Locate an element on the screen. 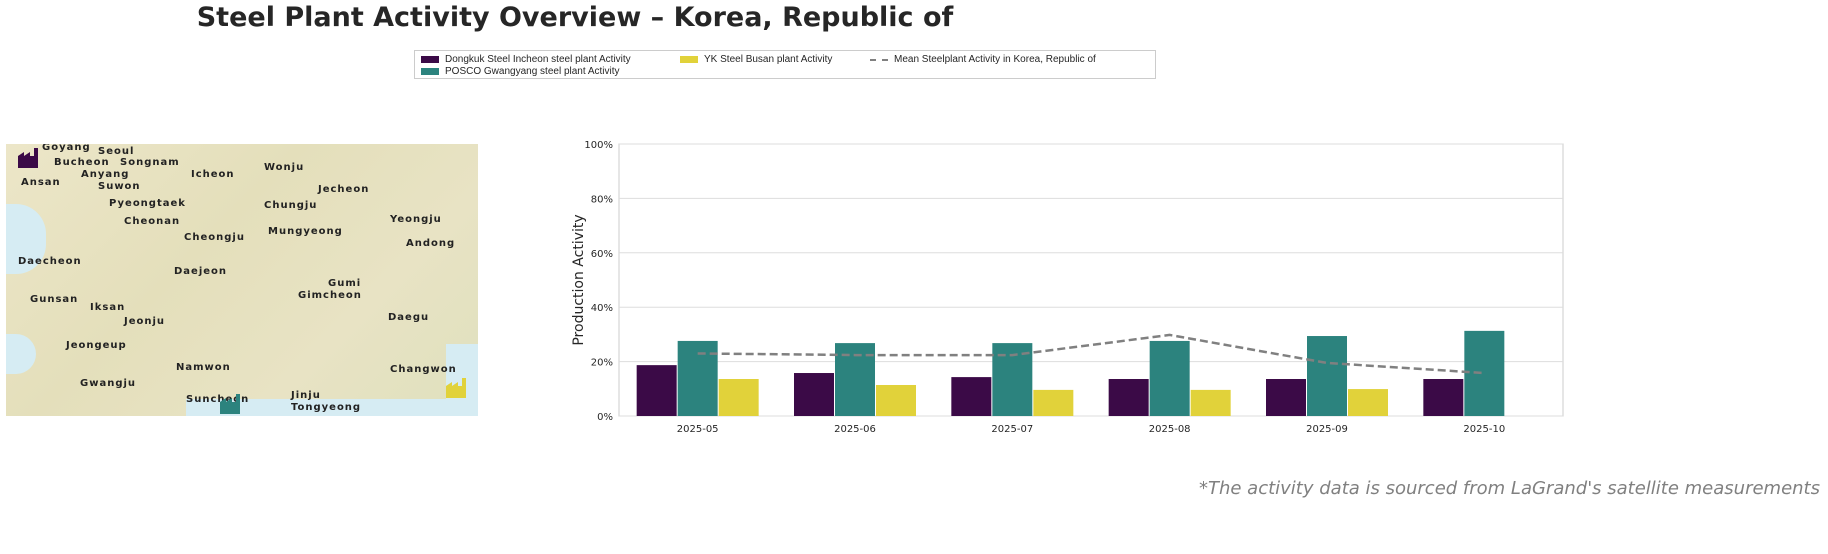 This screenshot has height=554, width=1828. legend-label: POSCO Gwangyang steel plant Activity is located at coordinates (532, 71).